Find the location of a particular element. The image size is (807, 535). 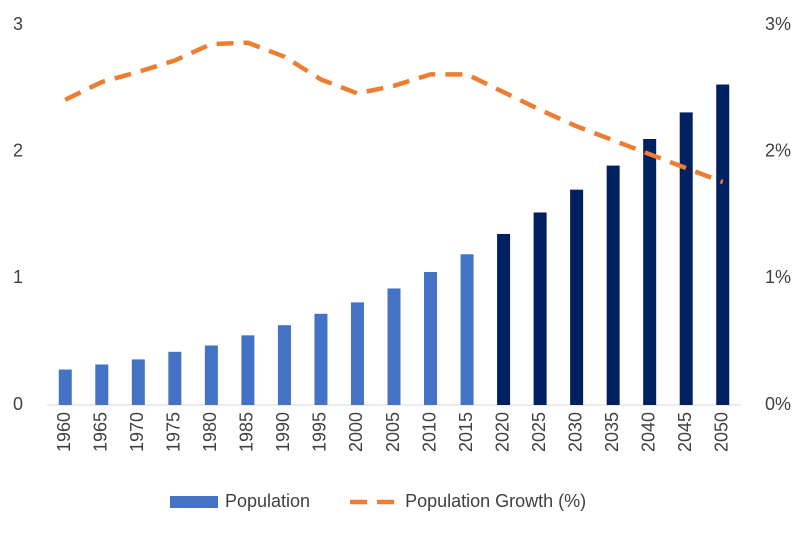

x-tick-label: 2045 is located at coordinates (685, 432).